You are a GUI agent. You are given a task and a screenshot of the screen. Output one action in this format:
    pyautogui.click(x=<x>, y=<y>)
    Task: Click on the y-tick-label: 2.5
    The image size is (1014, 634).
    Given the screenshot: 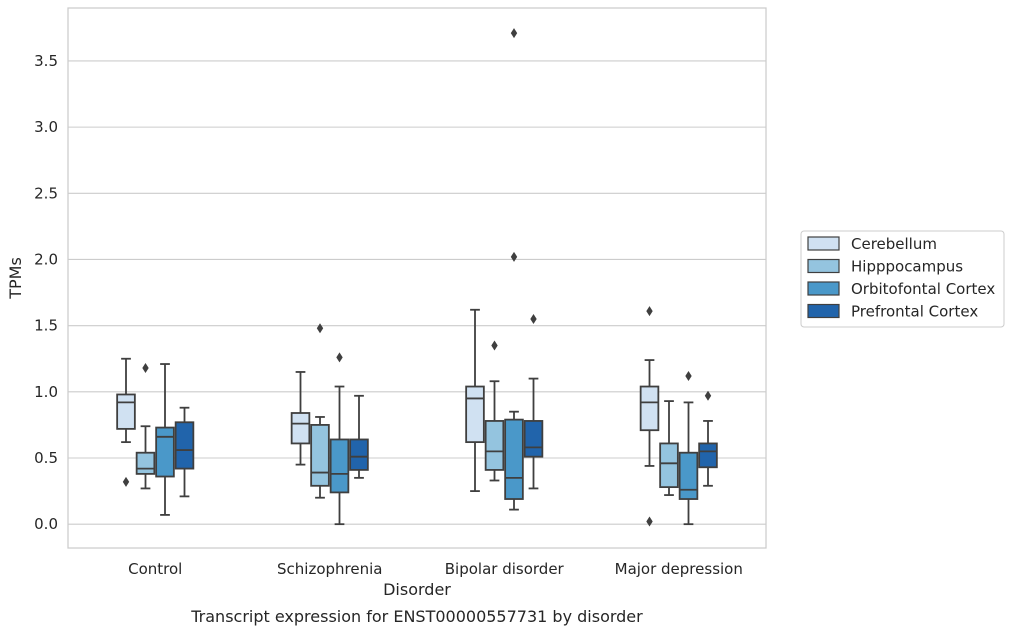 What is the action you would take?
    pyautogui.click(x=46, y=193)
    